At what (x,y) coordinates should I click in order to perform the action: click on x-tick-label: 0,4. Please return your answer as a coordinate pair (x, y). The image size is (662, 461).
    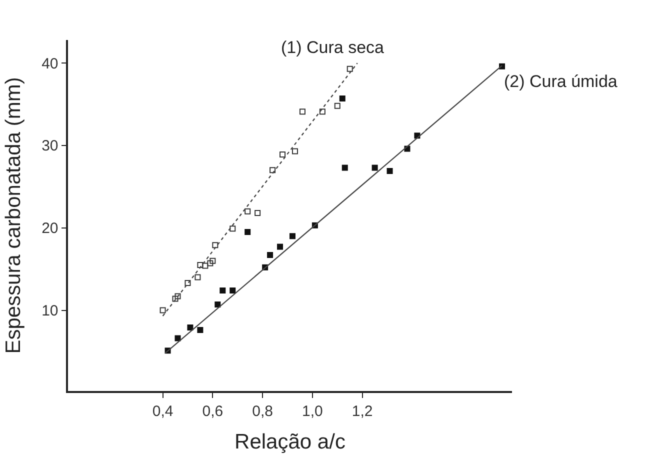
    Looking at the image, I should click on (163, 411).